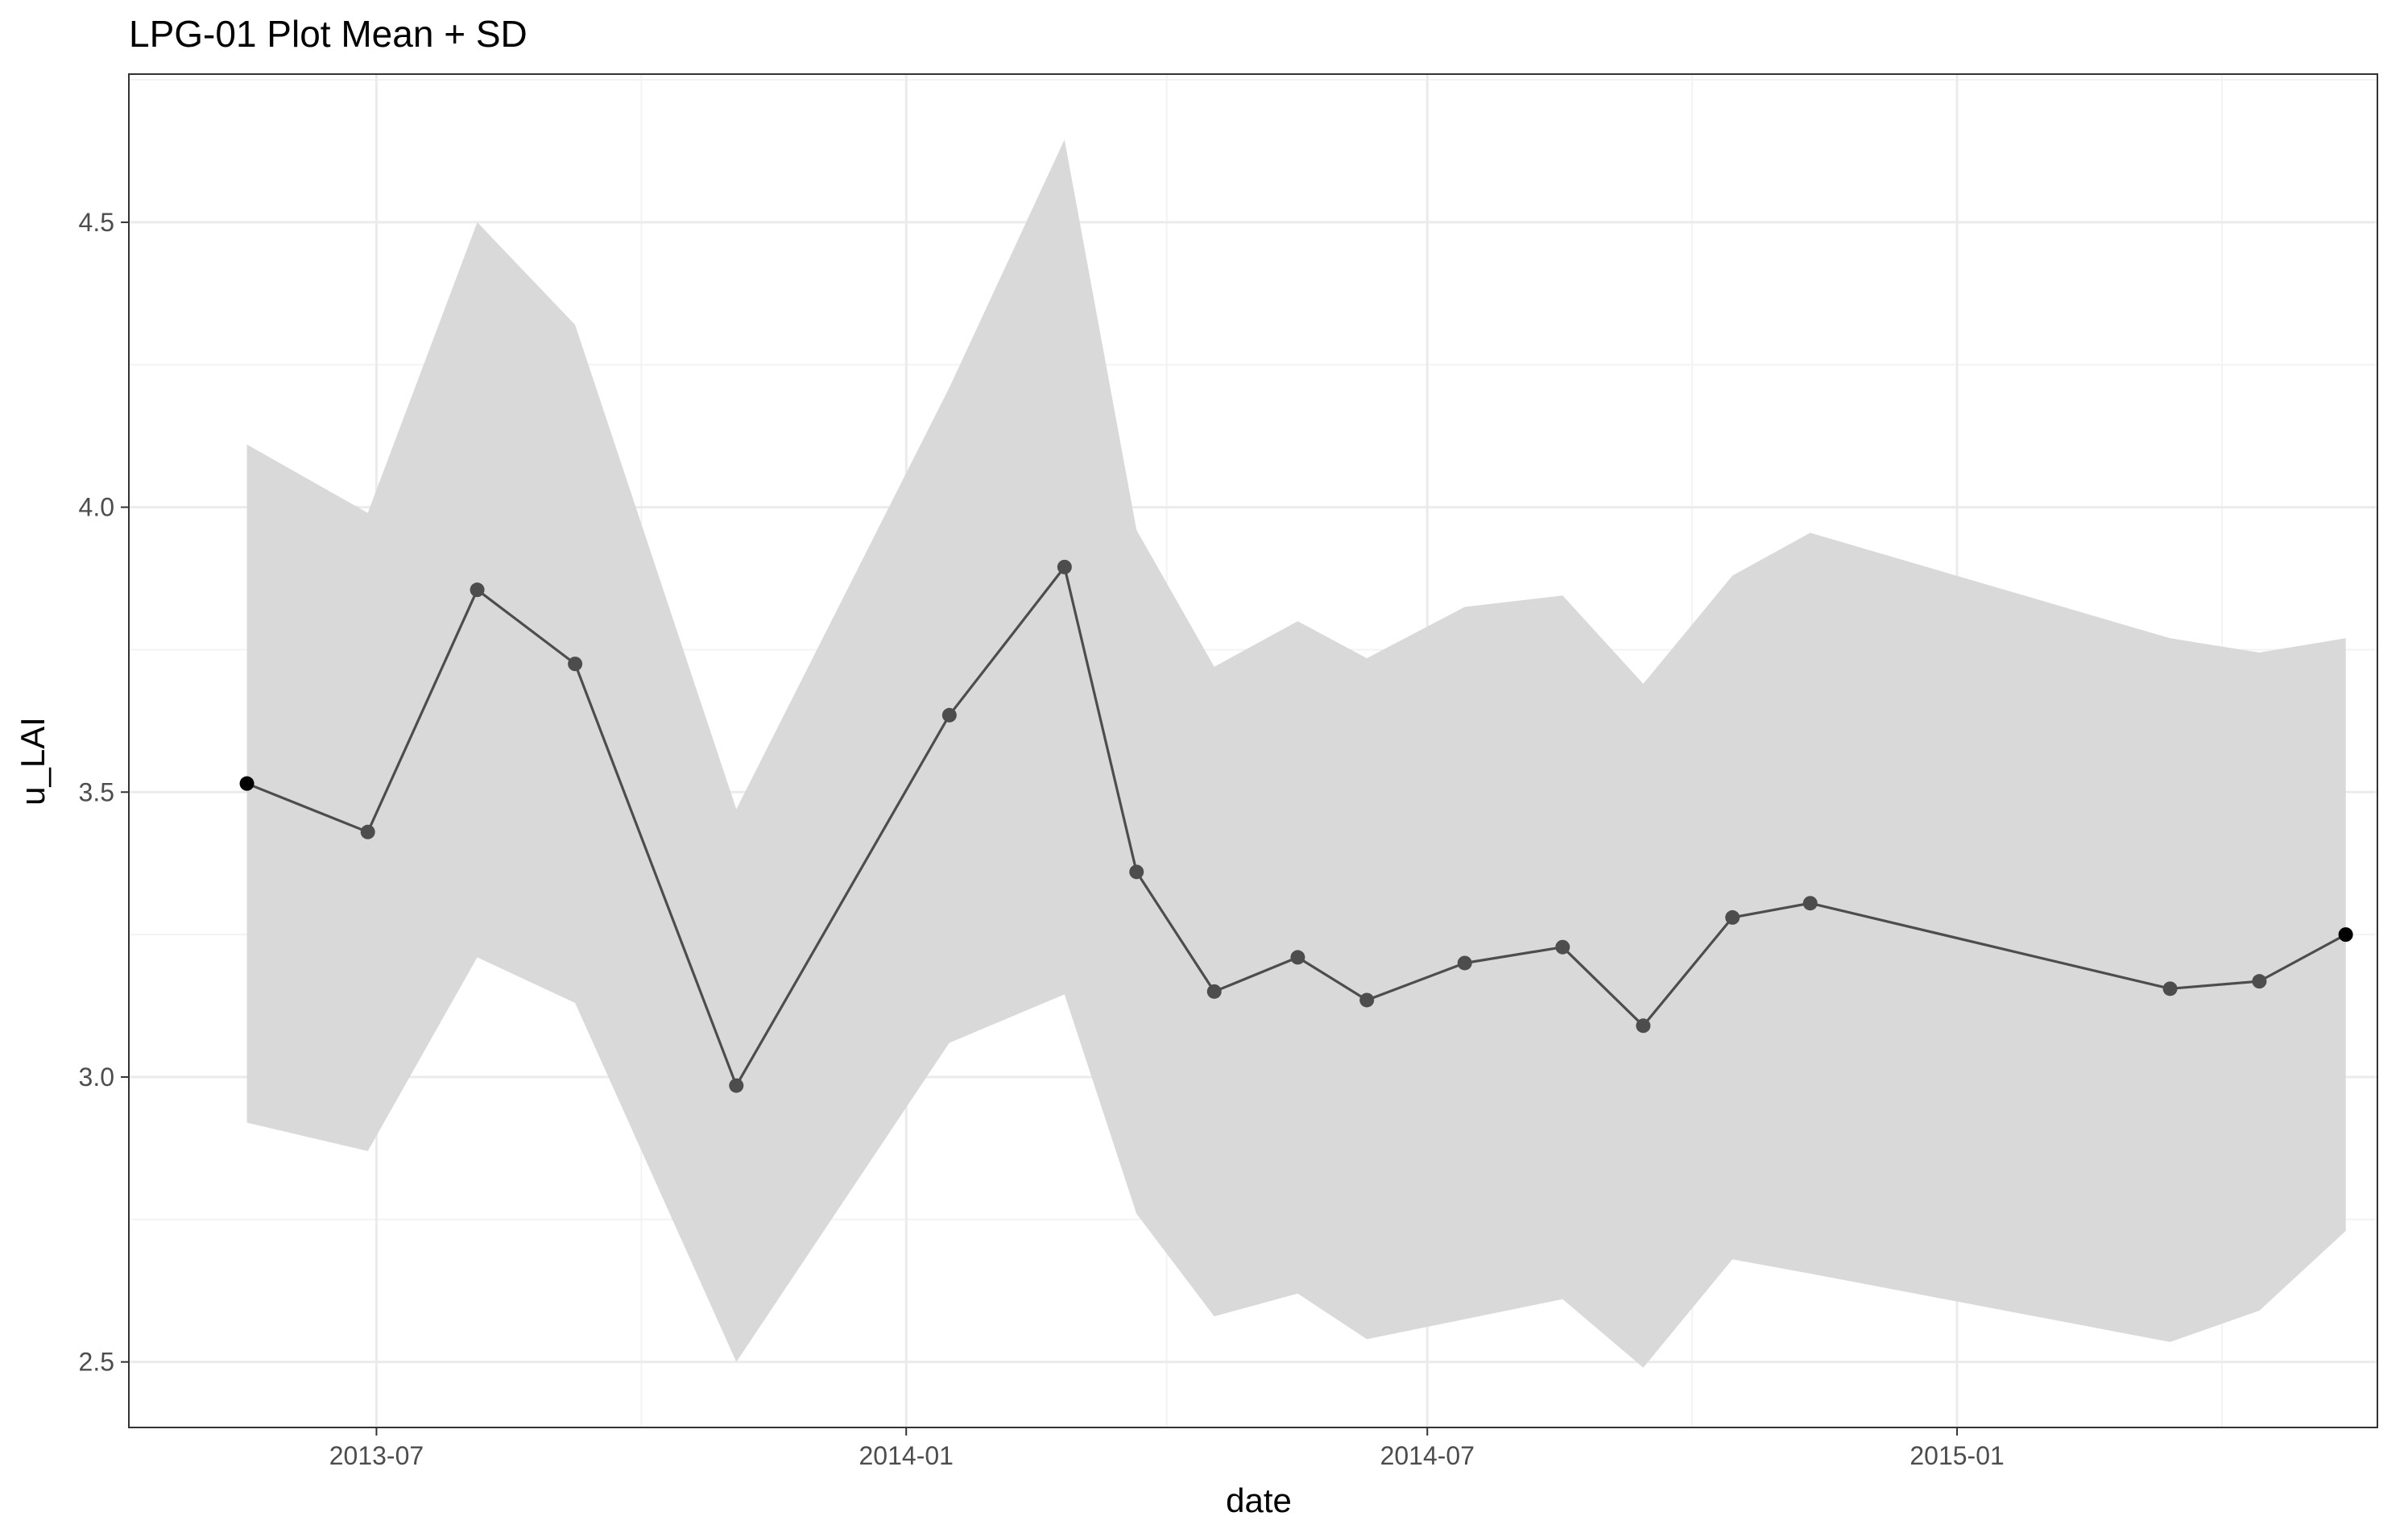 Image resolution: width=2408 pixels, height=1533 pixels. I want to click on y-tick-label: 2.5, so click(96, 1363).